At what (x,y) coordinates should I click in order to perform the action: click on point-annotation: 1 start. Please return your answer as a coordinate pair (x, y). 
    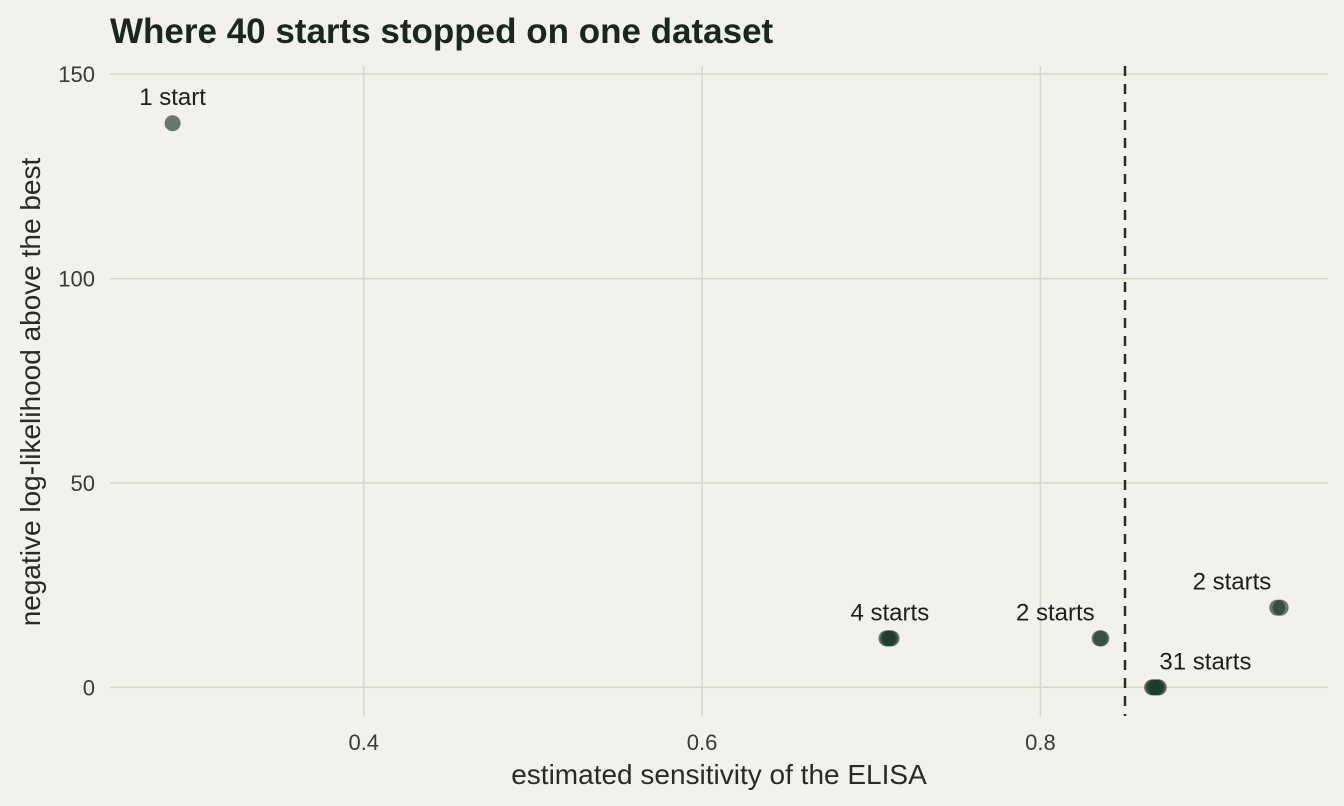
    Looking at the image, I should click on (172, 97).